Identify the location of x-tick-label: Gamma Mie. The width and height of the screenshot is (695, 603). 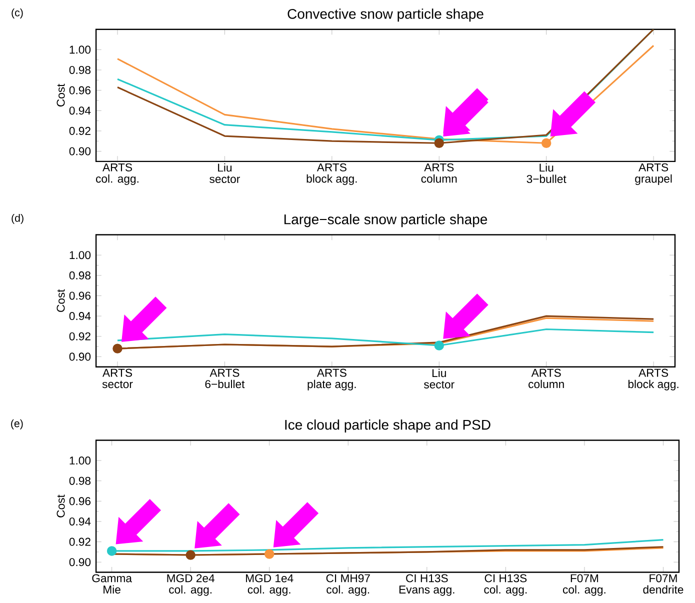
(112, 584).